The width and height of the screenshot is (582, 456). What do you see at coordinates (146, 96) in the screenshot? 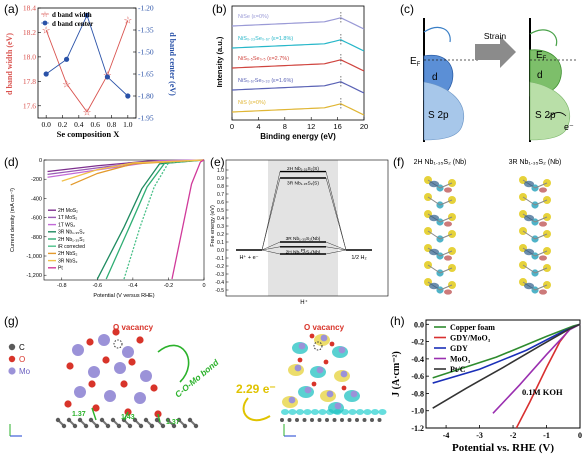
I see `panel-a-ytick-right-label: -1.80` at bounding box center [146, 96].